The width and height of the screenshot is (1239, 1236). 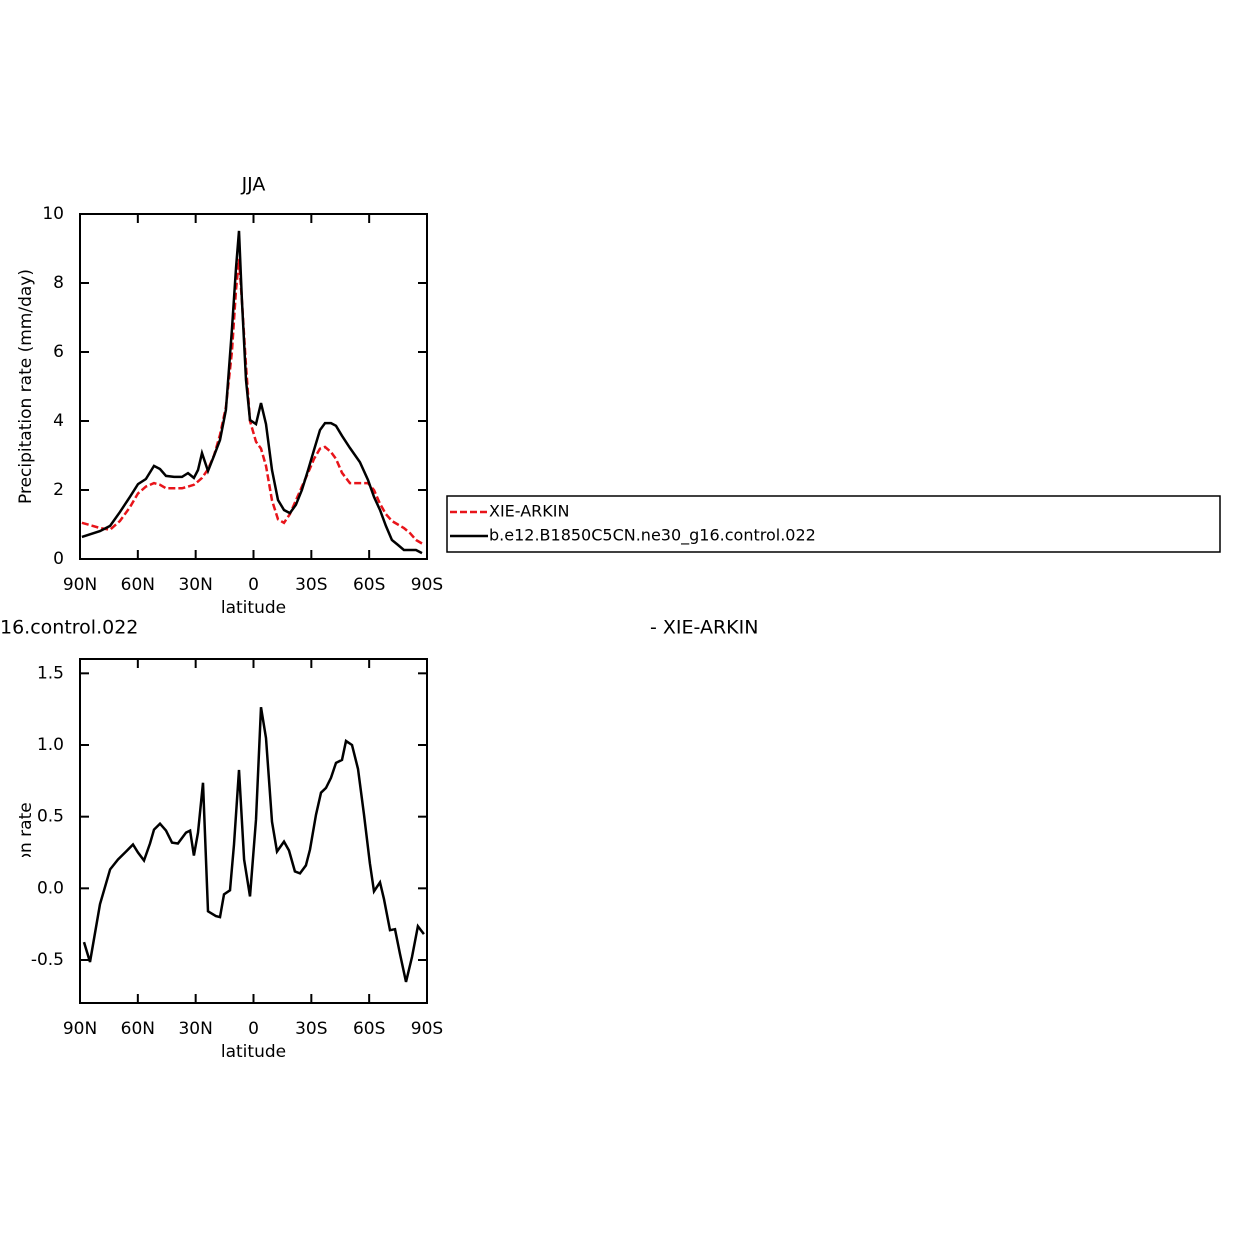 What do you see at coordinates (50, 888) in the screenshot?
I see `y-tick-label: 0.0` at bounding box center [50, 888].